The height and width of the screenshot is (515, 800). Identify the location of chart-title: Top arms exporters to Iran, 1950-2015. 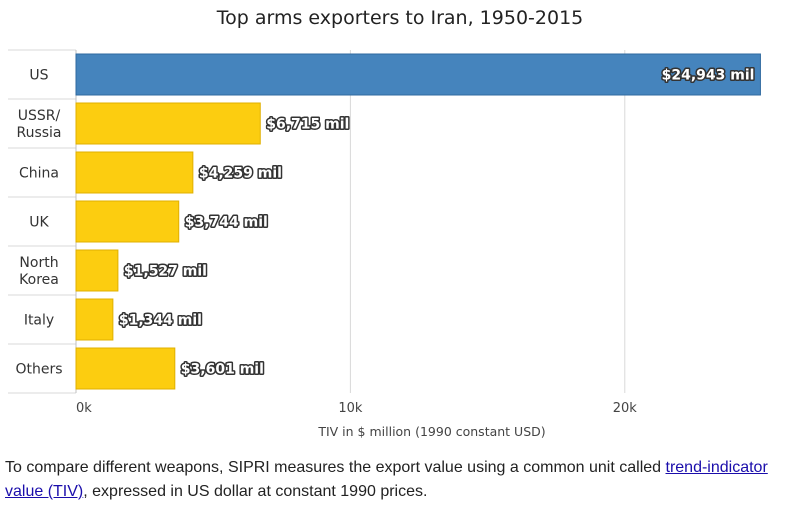
(400, 18).